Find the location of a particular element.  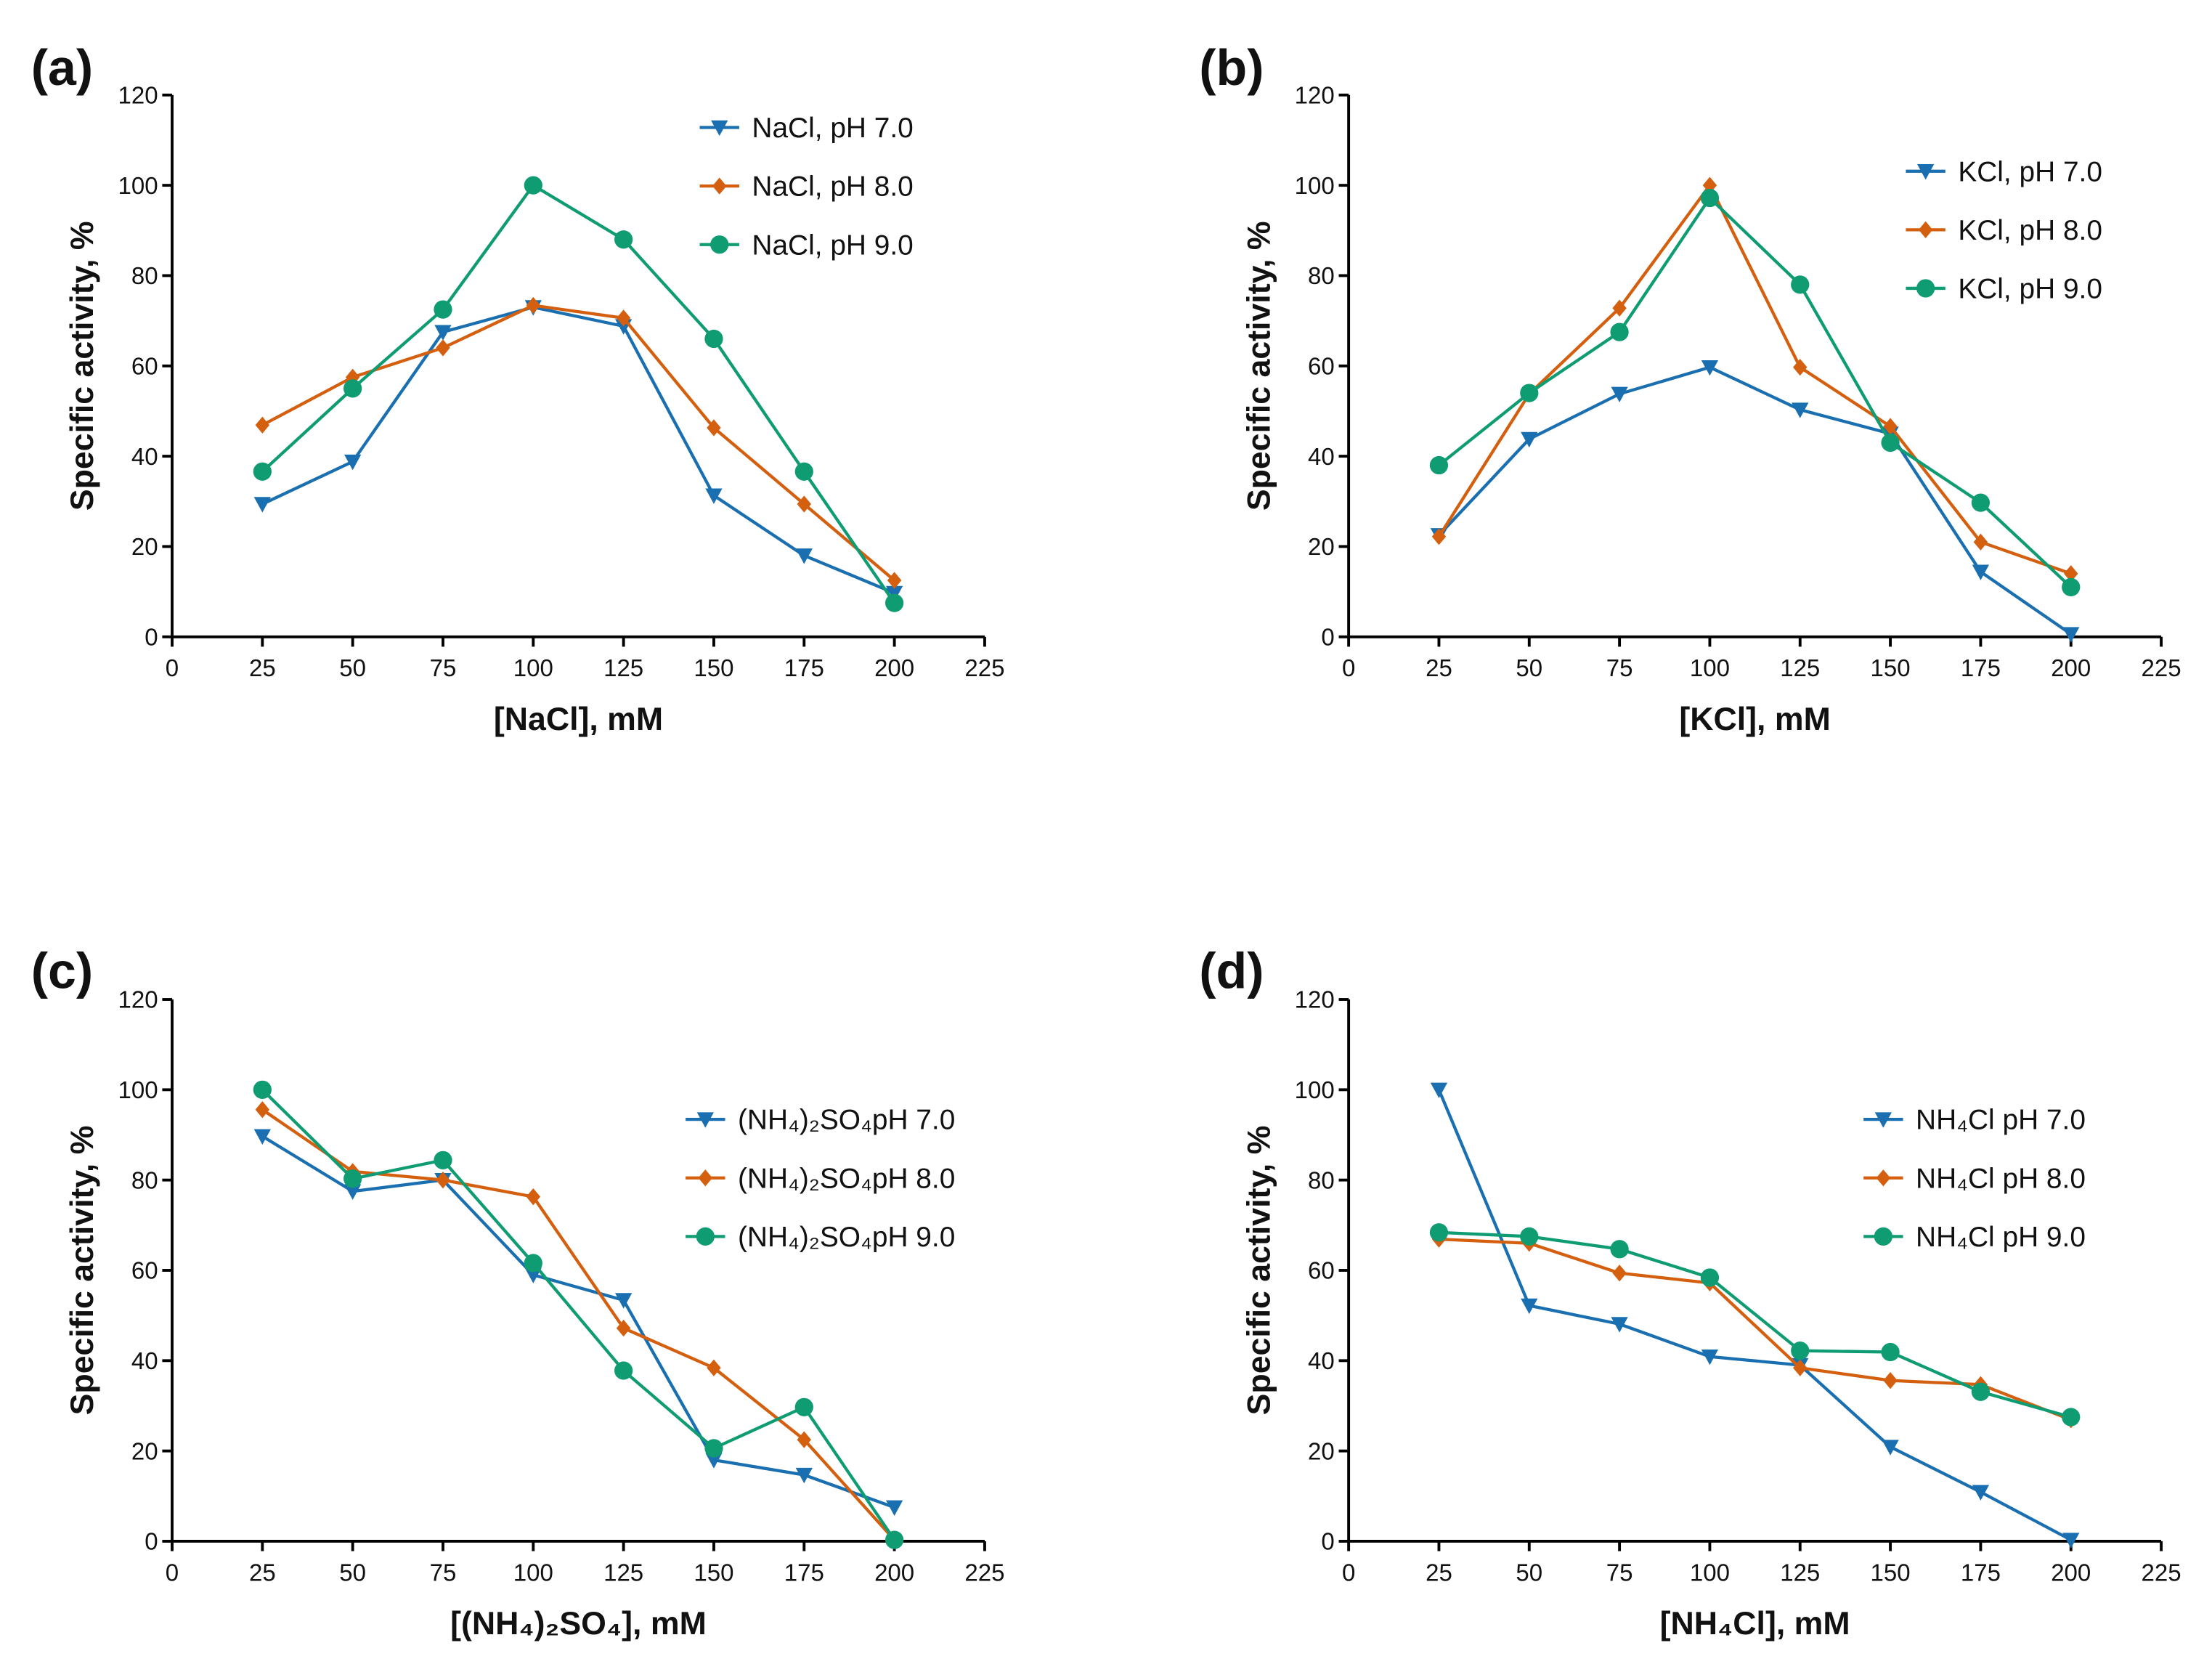

x-tick-label: 25 is located at coordinates (1439, 667).